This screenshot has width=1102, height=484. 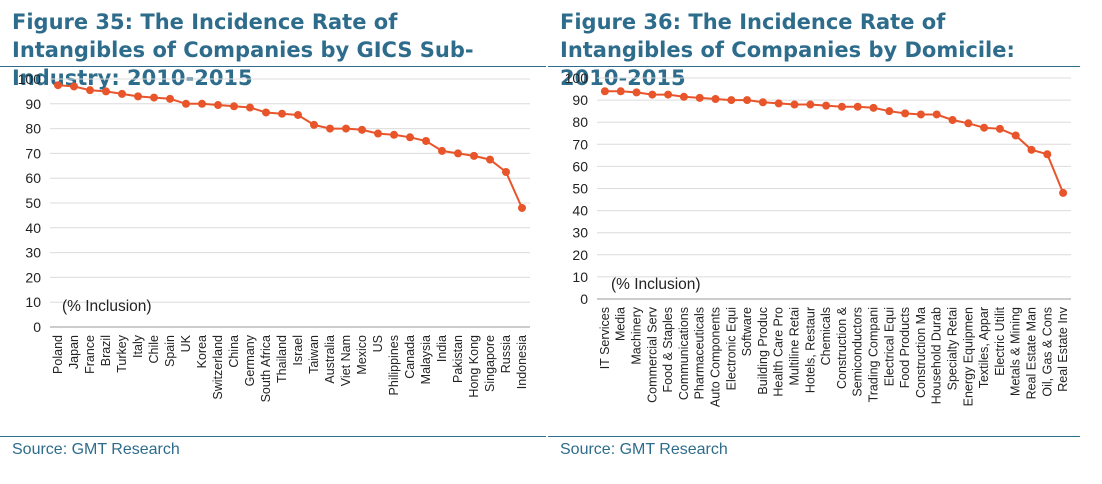 I want to click on x-tick-label: Media, so click(x=621, y=324).